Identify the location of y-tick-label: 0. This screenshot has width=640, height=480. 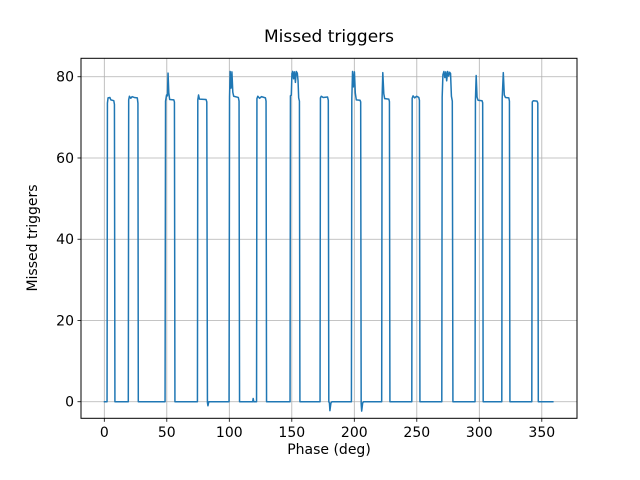
(69, 403).